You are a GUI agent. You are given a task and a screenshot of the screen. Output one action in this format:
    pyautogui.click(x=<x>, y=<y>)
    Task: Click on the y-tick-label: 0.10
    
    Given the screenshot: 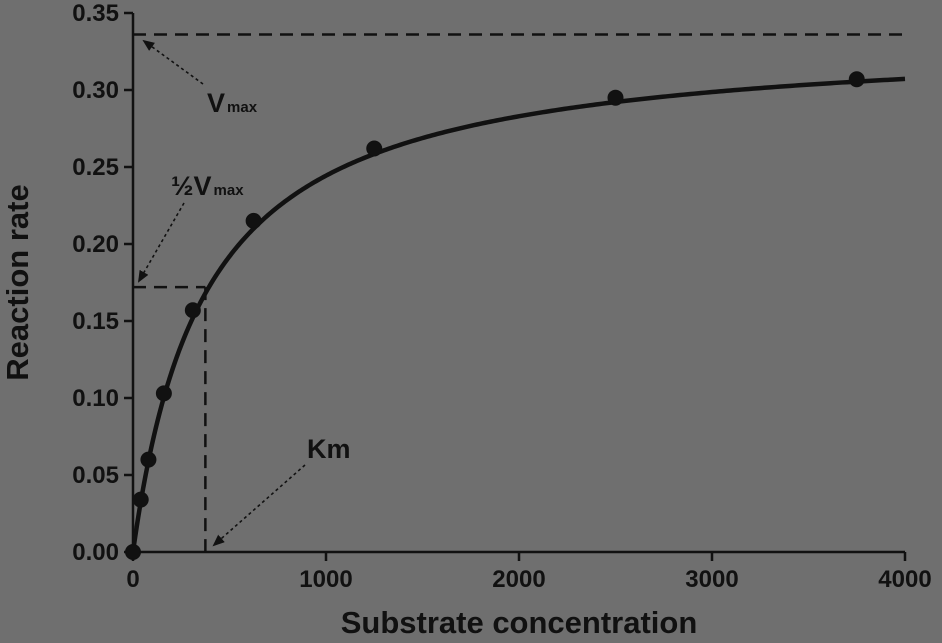 What is the action you would take?
    pyautogui.click(x=95, y=398)
    